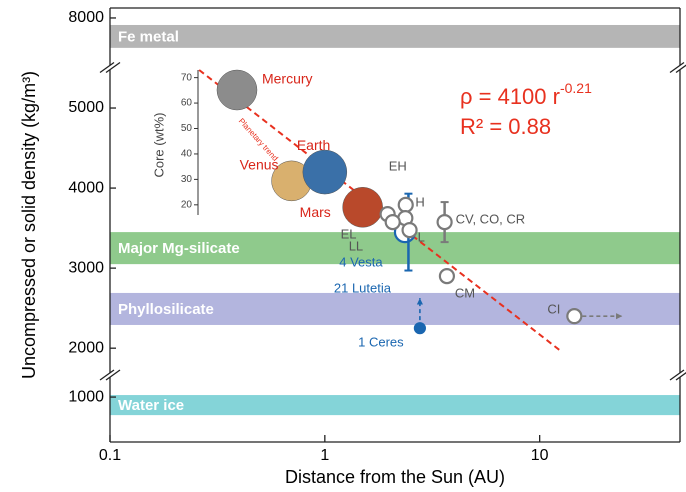 The image size is (686, 492). What do you see at coordinates (363, 288) in the screenshot?
I see `asteroid-label: 21 Lutetia` at bounding box center [363, 288].